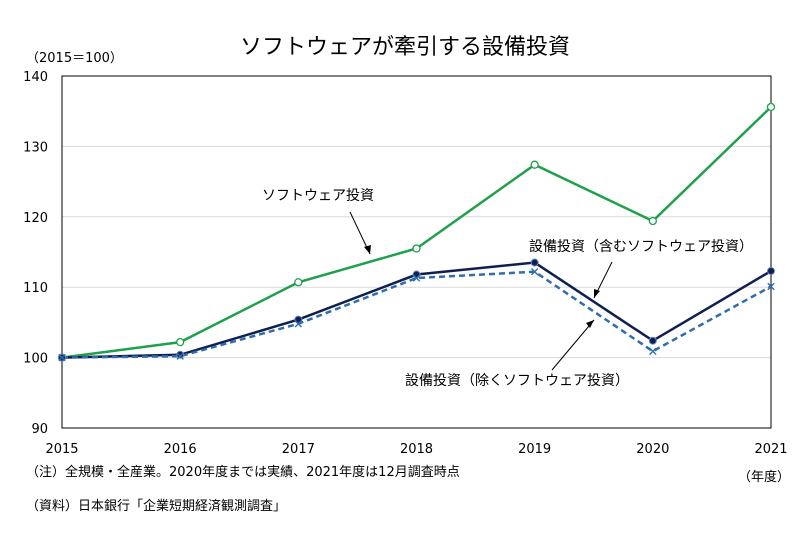  Describe the element at coordinates (35, 218) in the screenshot. I see `y-tick-label-120: 120` at that location.